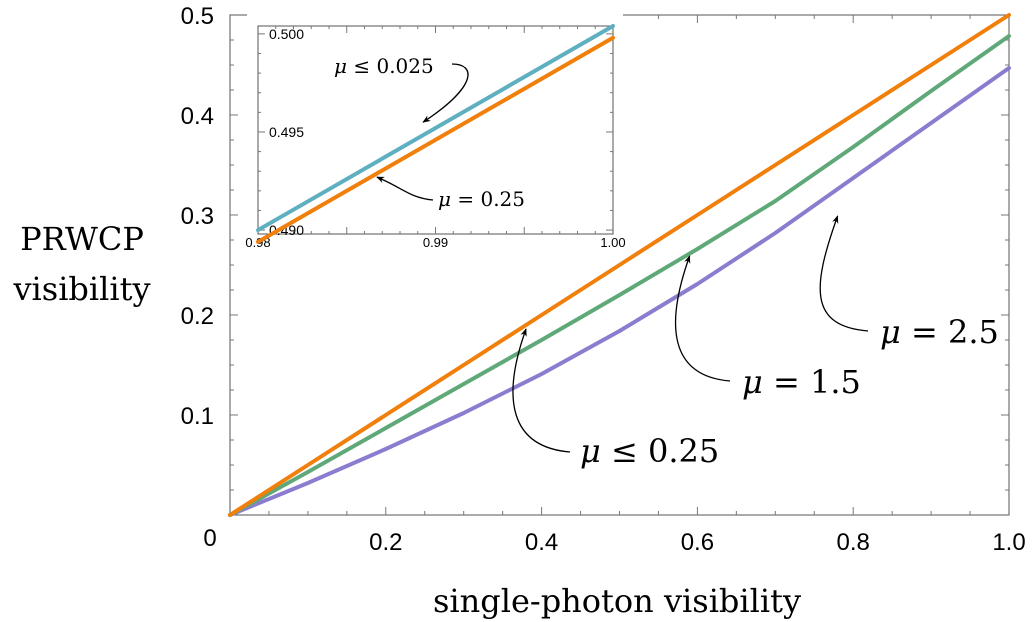 This screenshot has height=622, width=1034. What do you see at coordinates (384, 66) in the screenshot?
I see `inset-annotation-label: μ ≤ 0.025` at bounding box center [384, 66].